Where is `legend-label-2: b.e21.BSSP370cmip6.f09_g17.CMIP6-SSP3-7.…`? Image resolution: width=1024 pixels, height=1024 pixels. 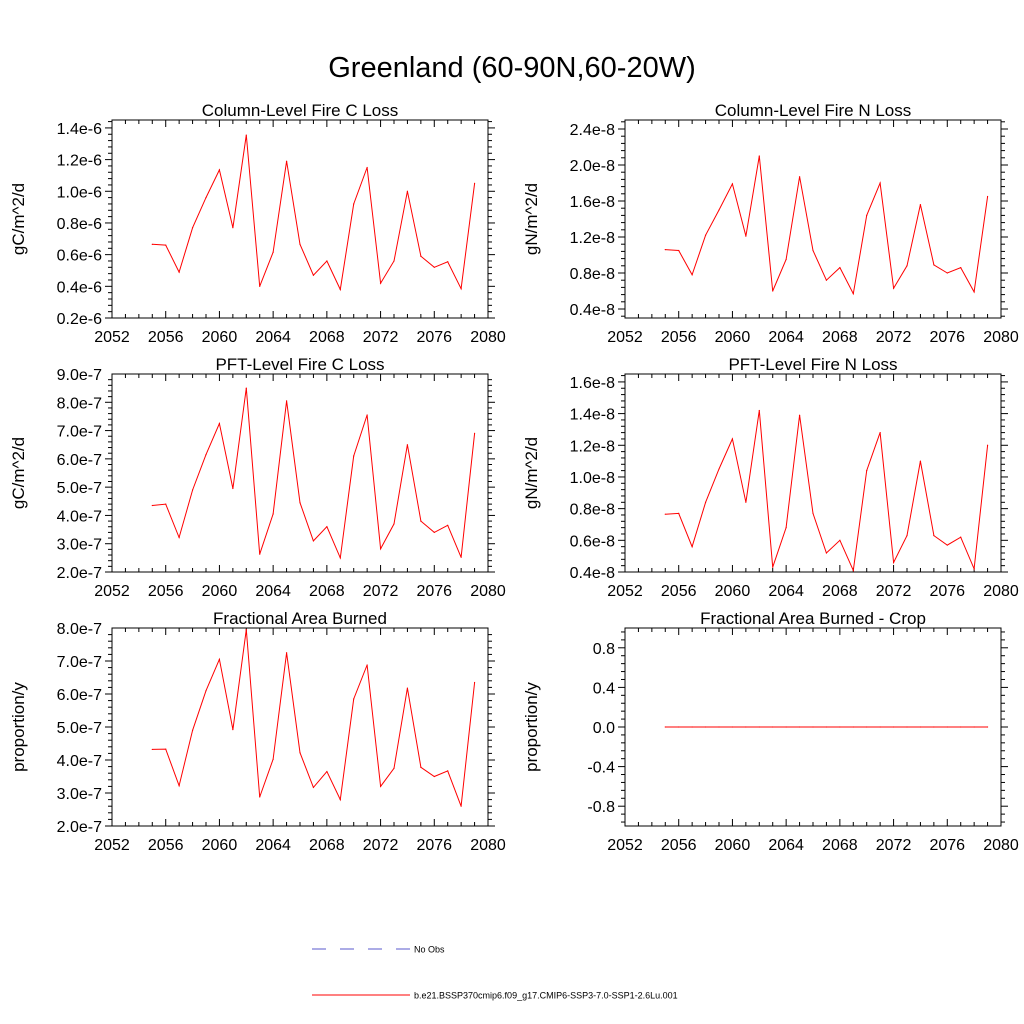 legend-label-2: b.e21.BSSP370cmip6.f09_g17.CMIP6-SSP3-7.… is located at coordinates (546, 996).